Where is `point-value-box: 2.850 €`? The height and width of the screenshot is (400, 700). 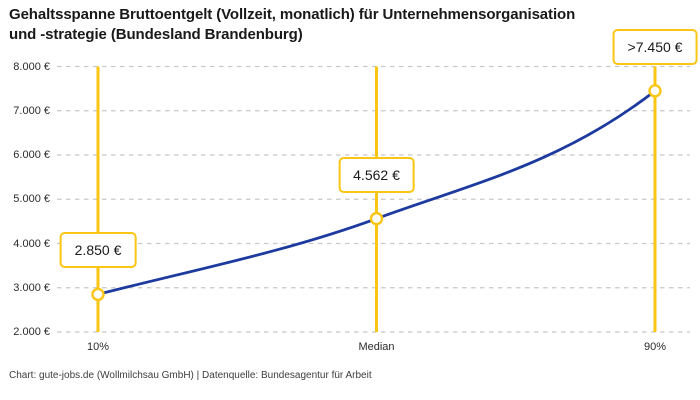
point-value-box: 2.850 € is located at coordinates (98, 250).